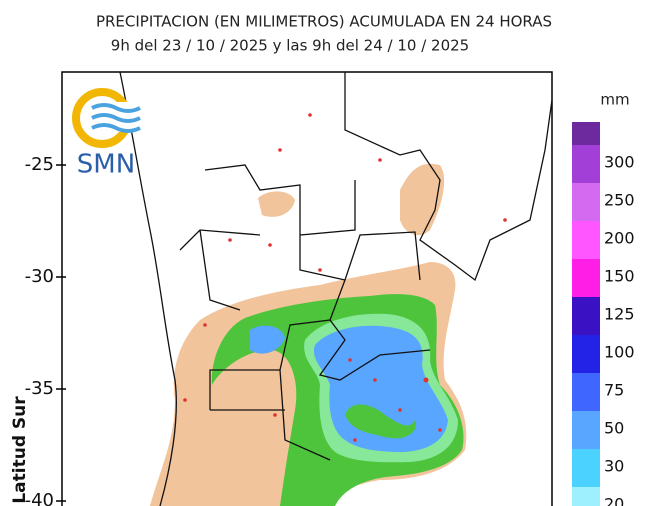 The image size is (650, 506). I want to click on legend-unit: mm, so click(614, 100).